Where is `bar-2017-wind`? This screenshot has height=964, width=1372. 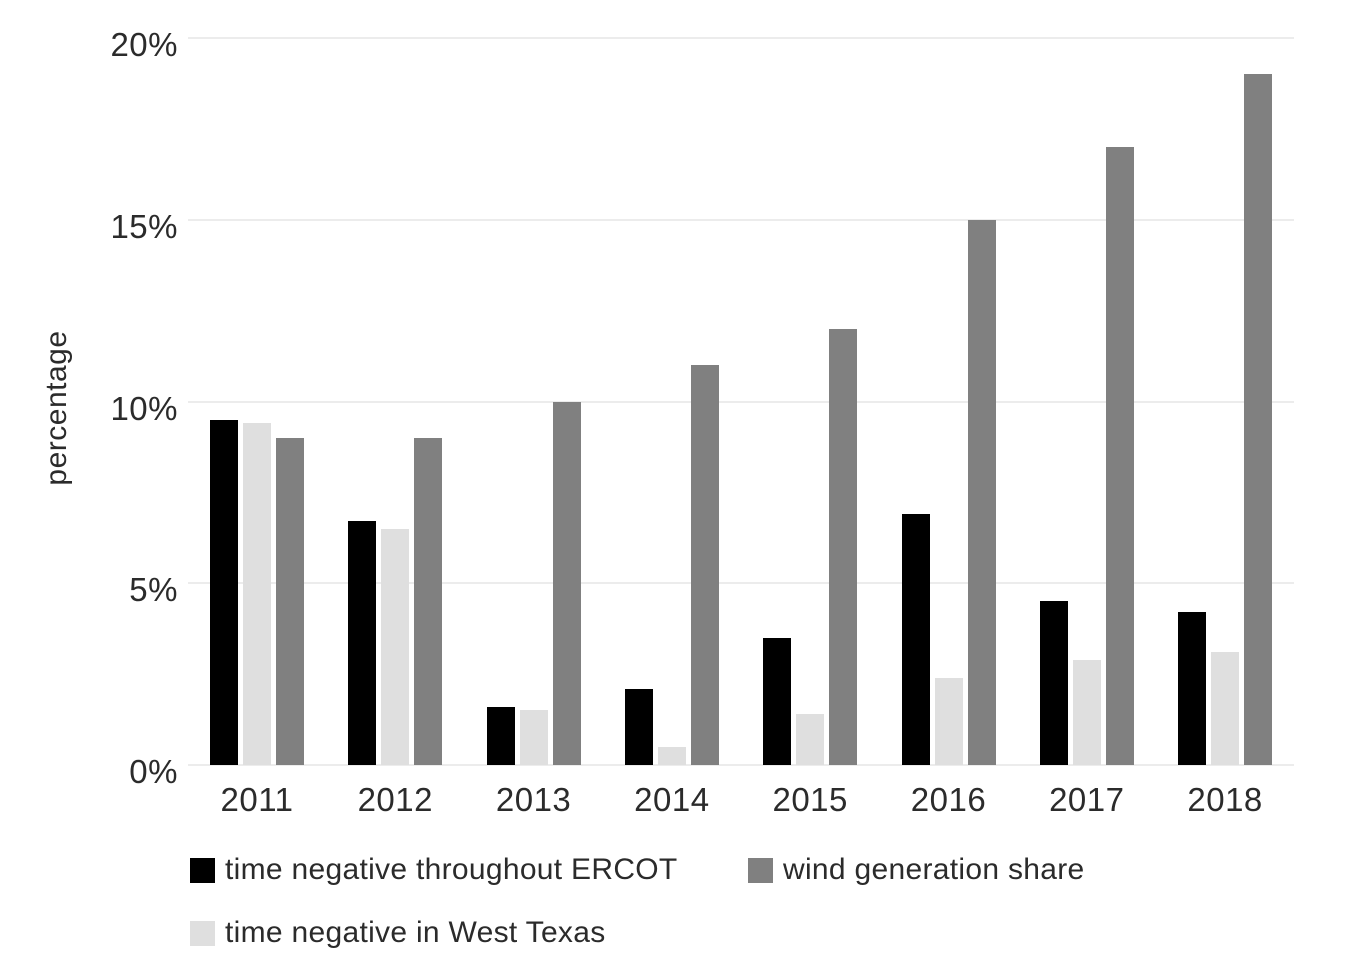
bar-2017-wind is located at coordinates (1119, 456).